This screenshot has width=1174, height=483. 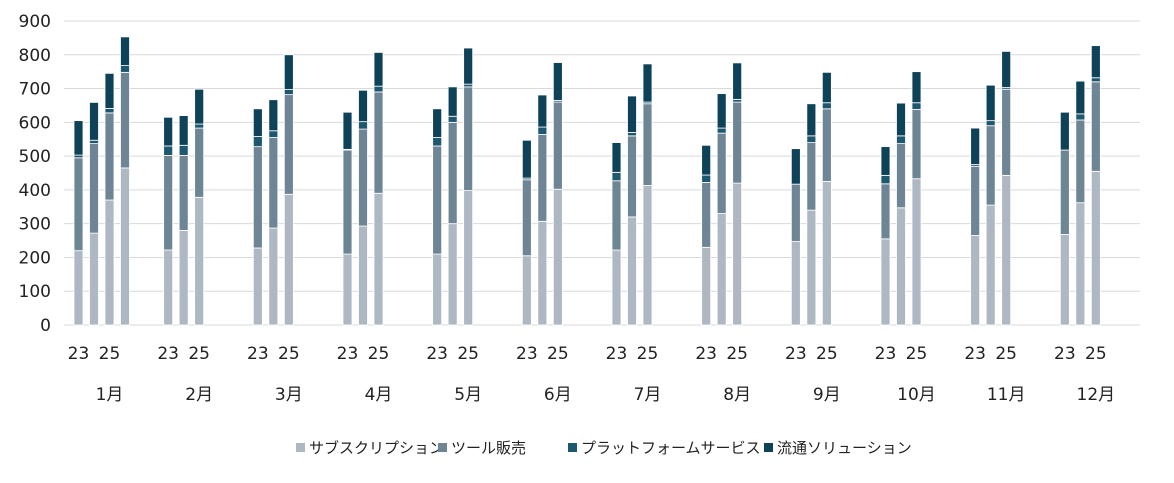 What do you see at coordinates (35, 123) in the screenshot?
I see `y-tick-label: 600` at bounding box center [35, 123].